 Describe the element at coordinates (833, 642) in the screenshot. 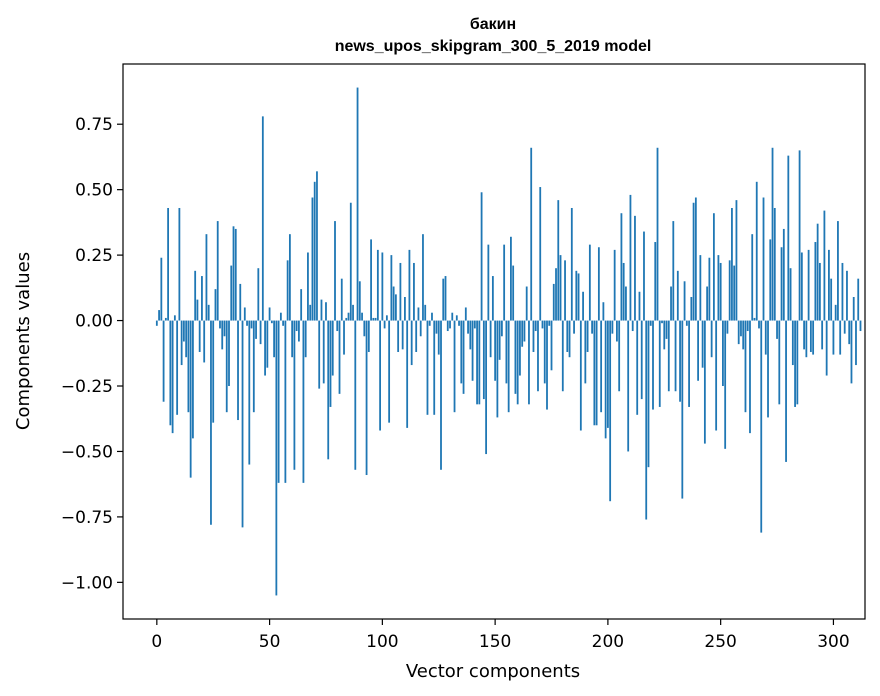

I see `x-tick-label: 300` at that location.